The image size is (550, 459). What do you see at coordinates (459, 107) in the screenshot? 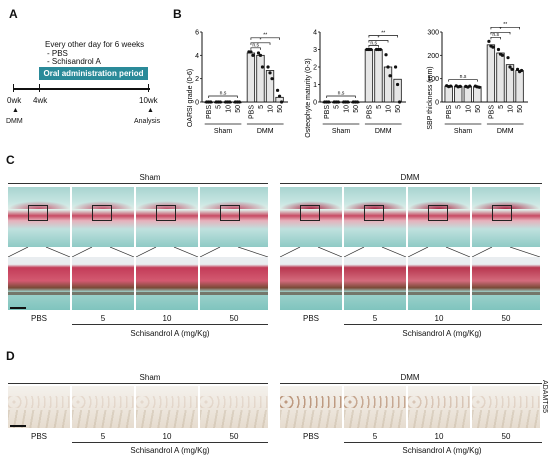
I see `x-tick-label: 5` at bounding box center [459, 107].